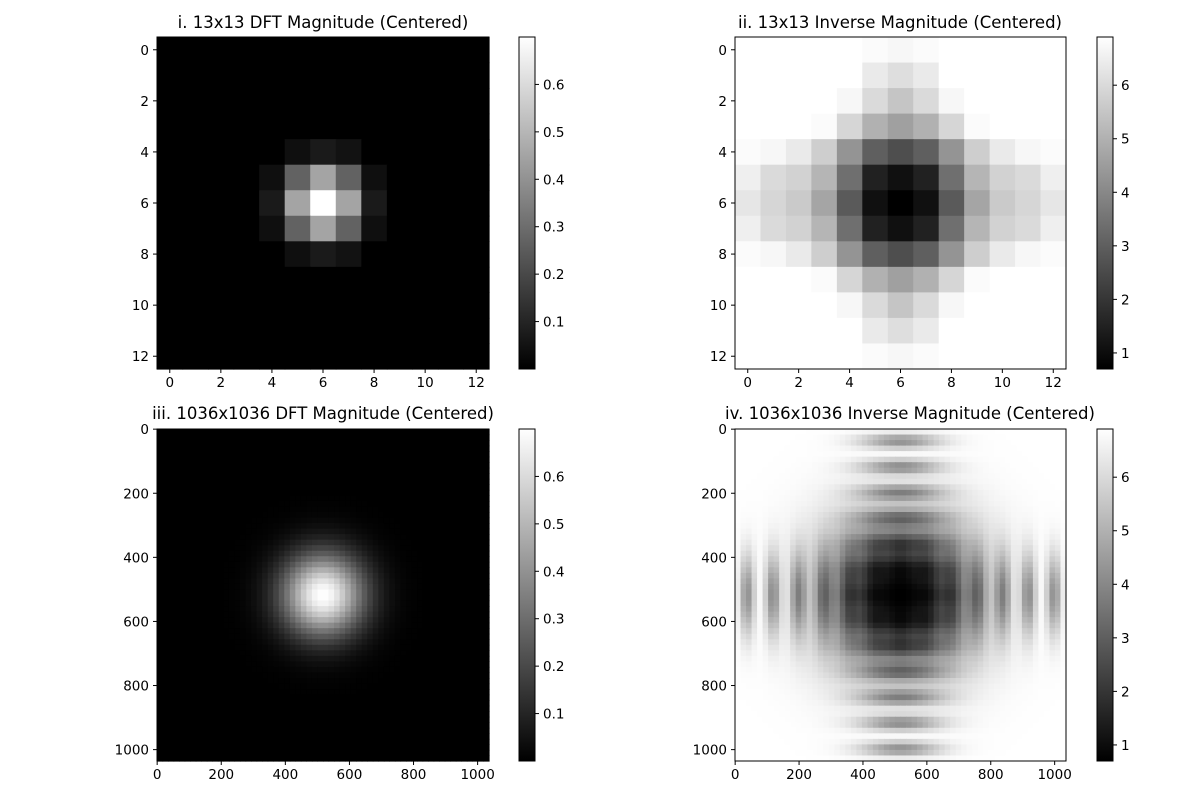 The image size is (1200, 800). What do you see at coordinates (1002, 383) in the screenshot?
I see `x-tick-label: 10` at bounding box center [1002, 383].